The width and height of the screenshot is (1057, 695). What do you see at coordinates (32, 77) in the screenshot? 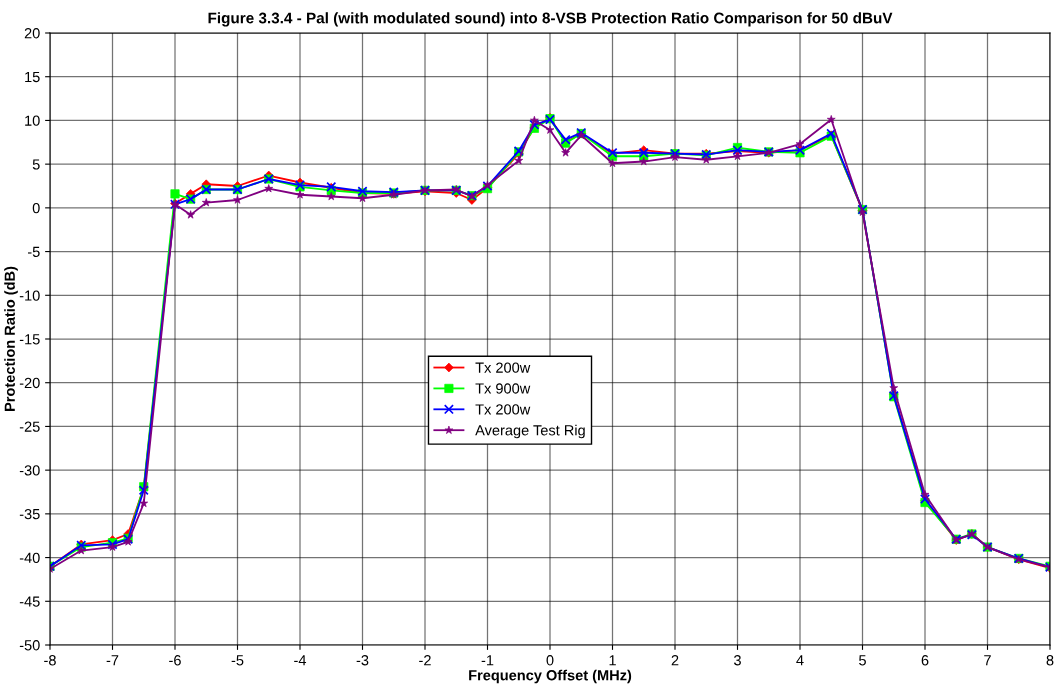
I see `y-tick-label: 15` at bounding box center [32, 77].